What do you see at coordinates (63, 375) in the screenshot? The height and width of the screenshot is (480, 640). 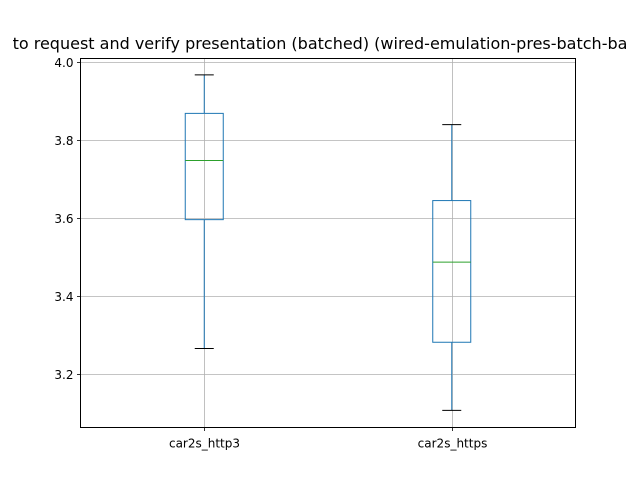 I see `y-tick-label: 3.2` at bounding box center [63, 375].